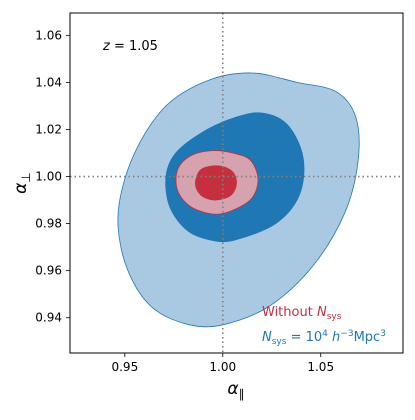 This screenshot has width=415, height=420. I want to click on x-tick-label: 1.05, so click(320, 367).